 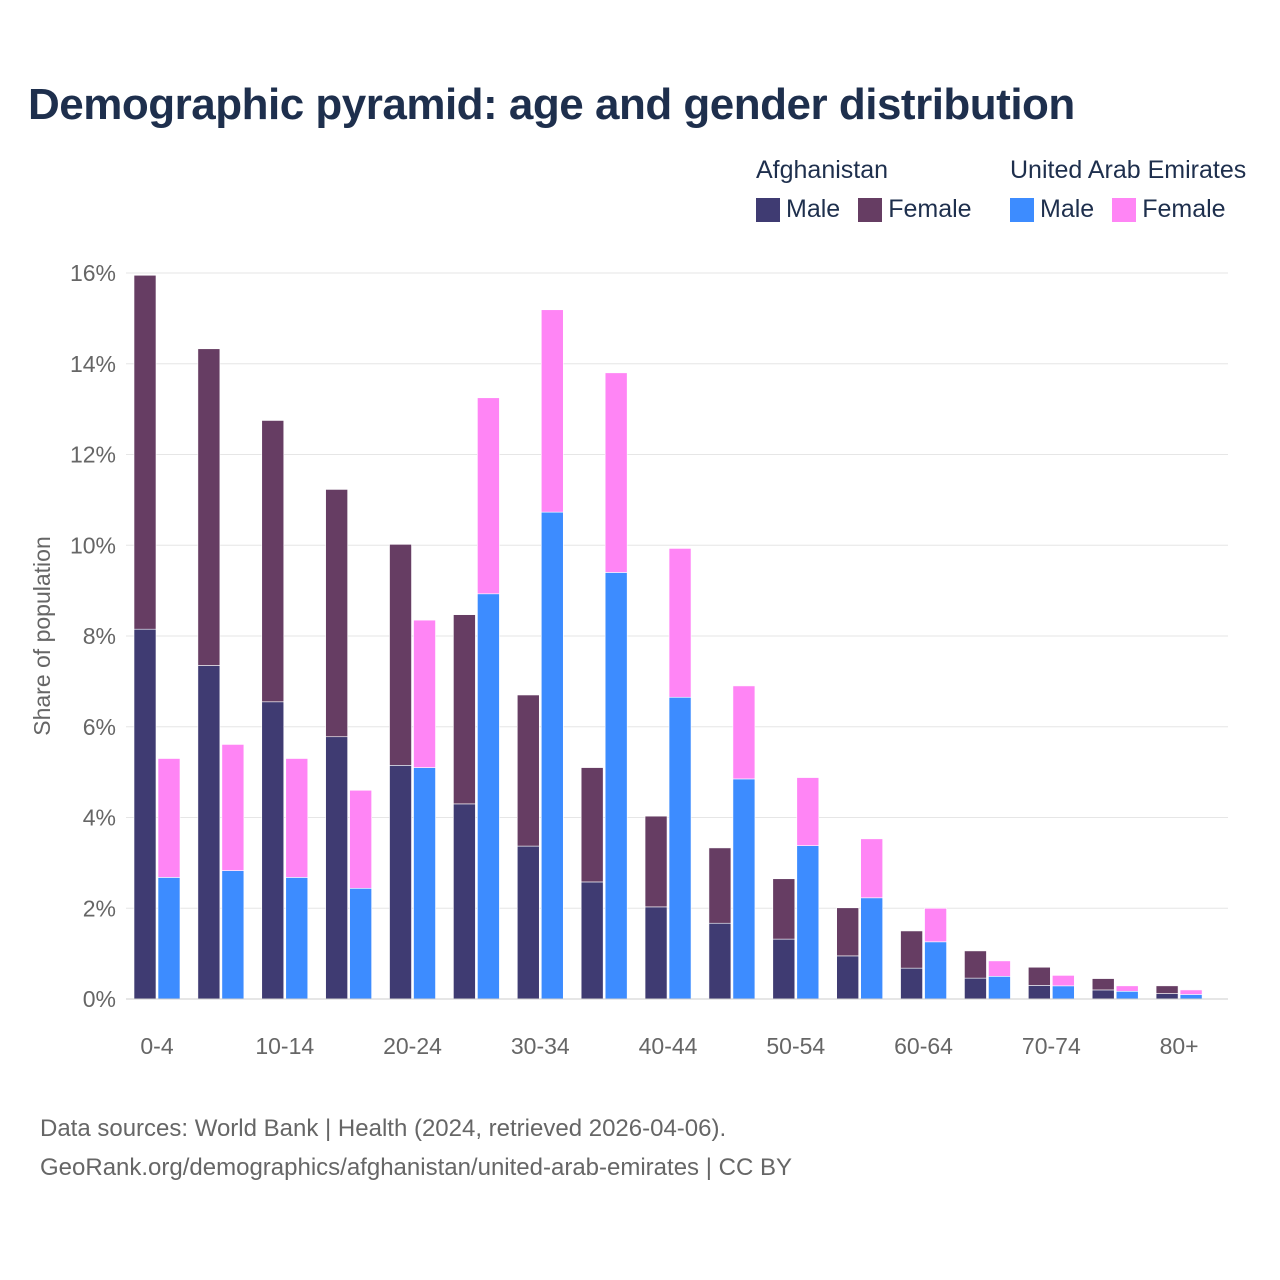 I want to click on legend-heading-uae: United Arab Emirates, so click(x=1128, y=170).